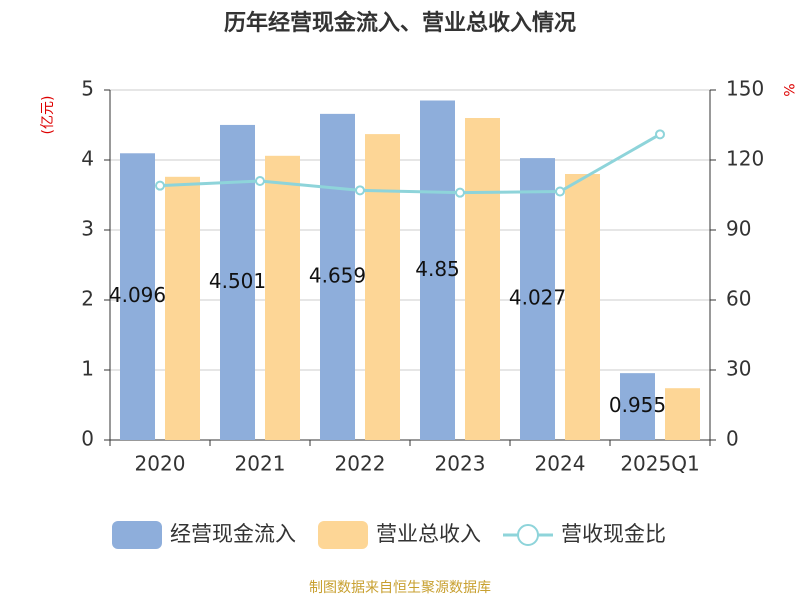 The width and height of the screenshot is (800, 600). What do you see at coordinates (233, 534) in the screenshot?
I see `legend-label: 经营现金流入` at bounding box center [233, 534].